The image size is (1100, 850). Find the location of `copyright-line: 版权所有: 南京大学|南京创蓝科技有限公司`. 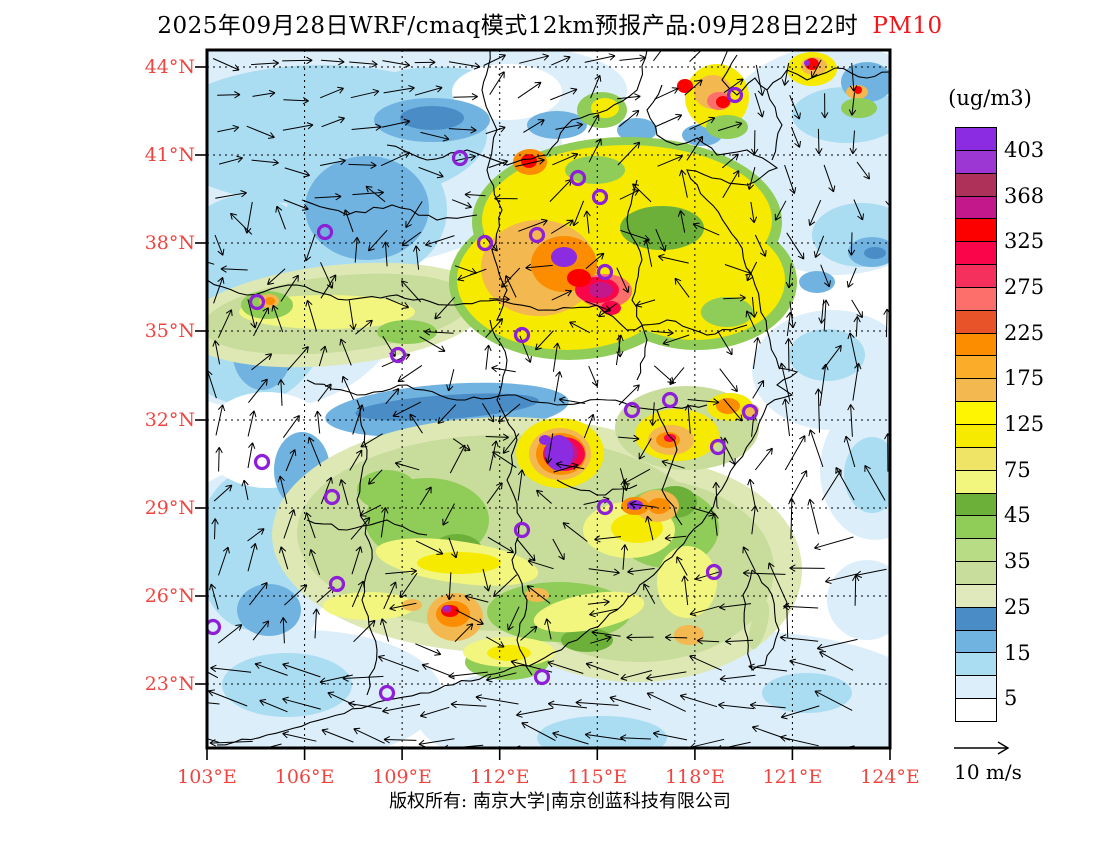

copyright-line: 版权所有: 南京大学|南京创蓝科技有限公司 is located at coordinates (560, 801).